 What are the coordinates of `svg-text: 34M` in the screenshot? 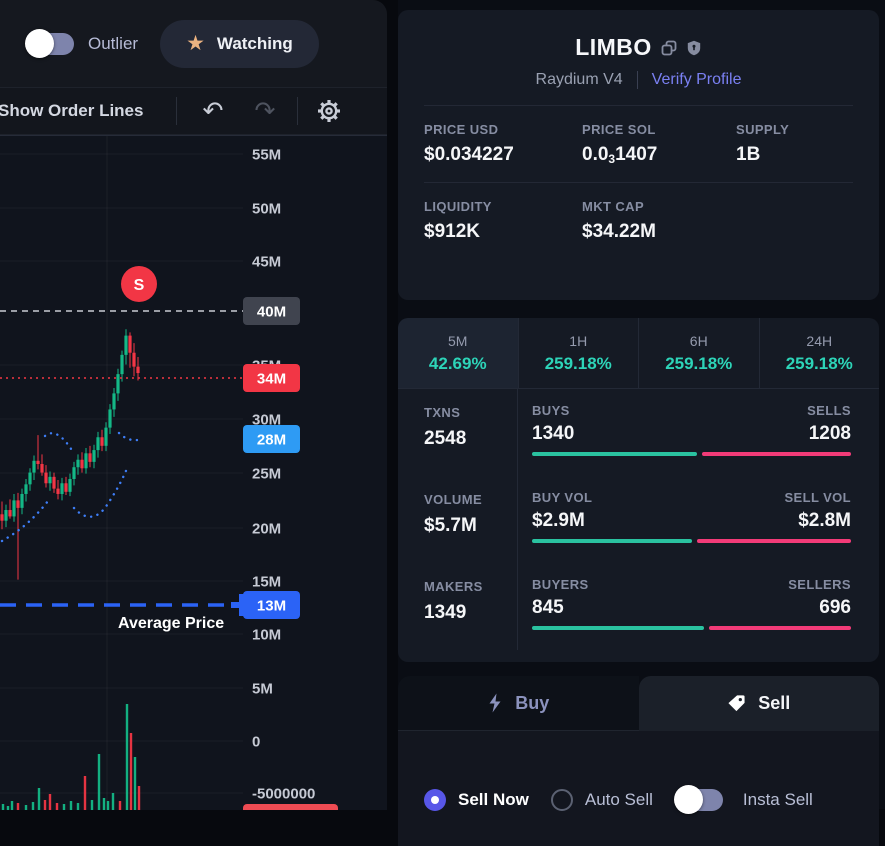 It's located at (271, 379).